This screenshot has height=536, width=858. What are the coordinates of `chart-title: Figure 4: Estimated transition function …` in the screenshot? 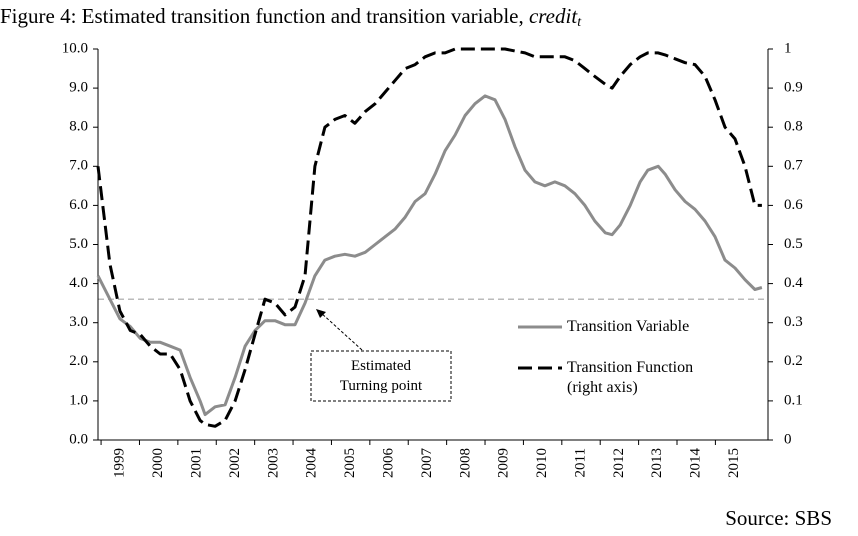 It's located at (291, 17).